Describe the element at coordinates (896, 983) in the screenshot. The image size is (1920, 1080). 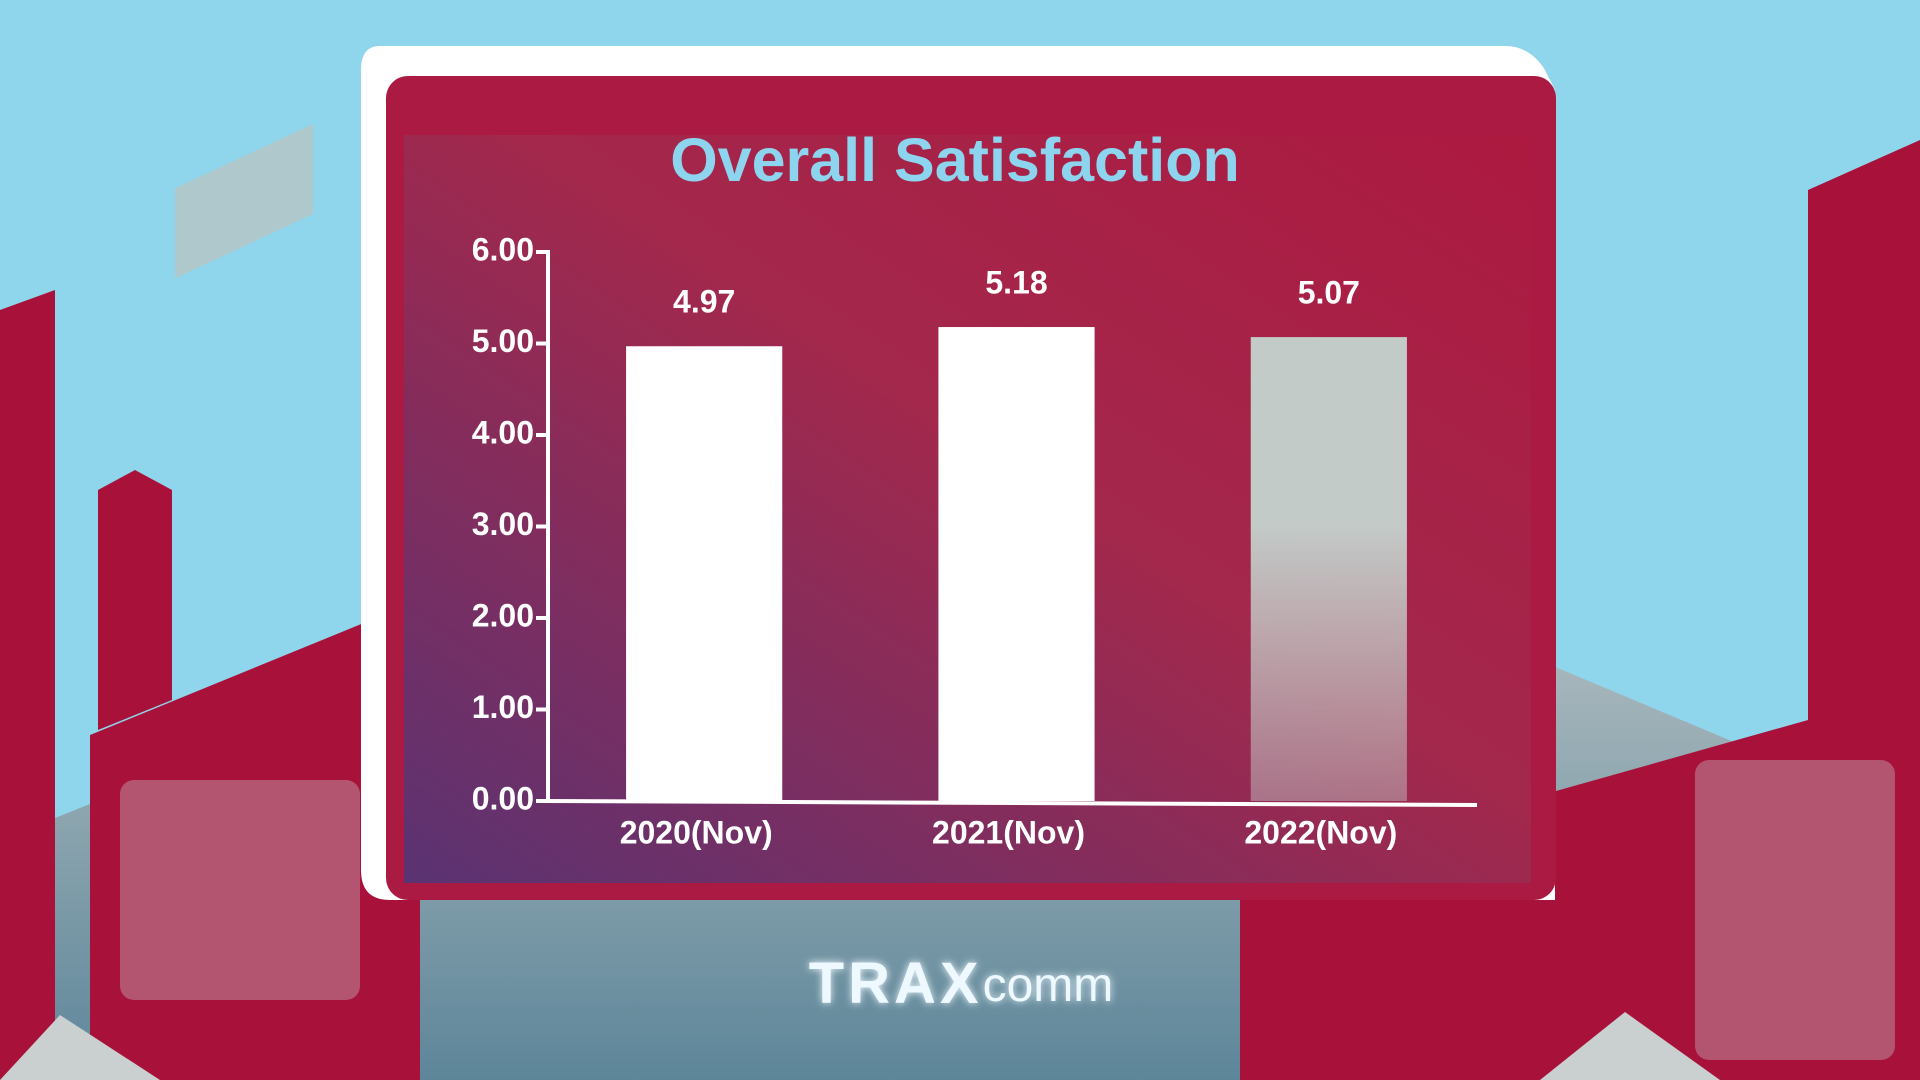
I see `logo-main: TRAX` at that location.